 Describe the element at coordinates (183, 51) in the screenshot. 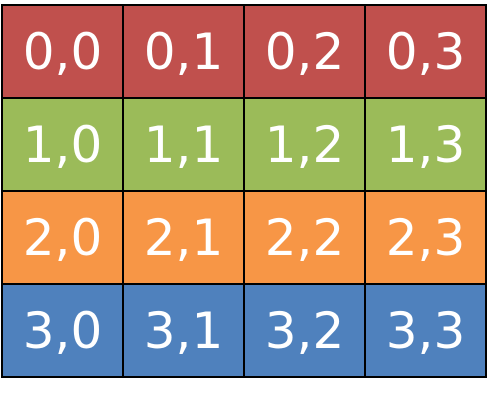

I see `grid-cell-0-1: 0,1` at that location.